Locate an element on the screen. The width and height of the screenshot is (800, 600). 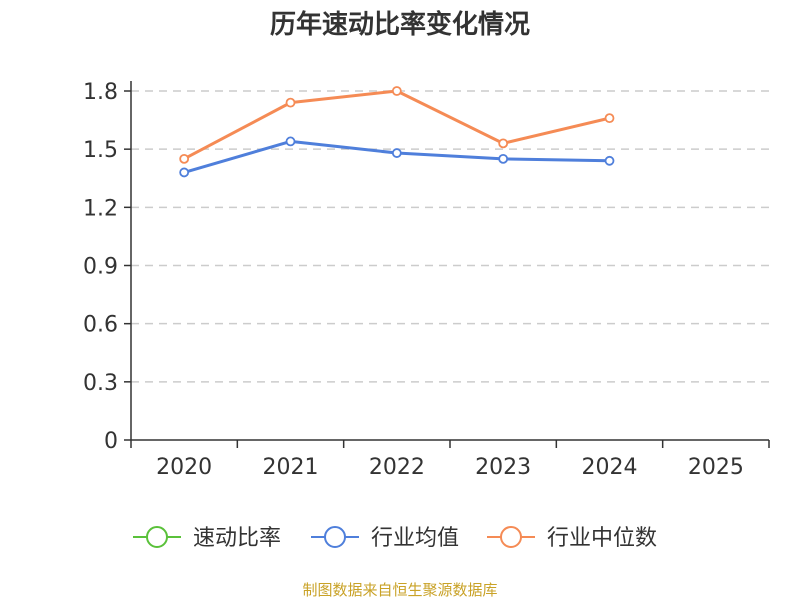
x-tick-label: 2024 is located at coordinates (610, 467).